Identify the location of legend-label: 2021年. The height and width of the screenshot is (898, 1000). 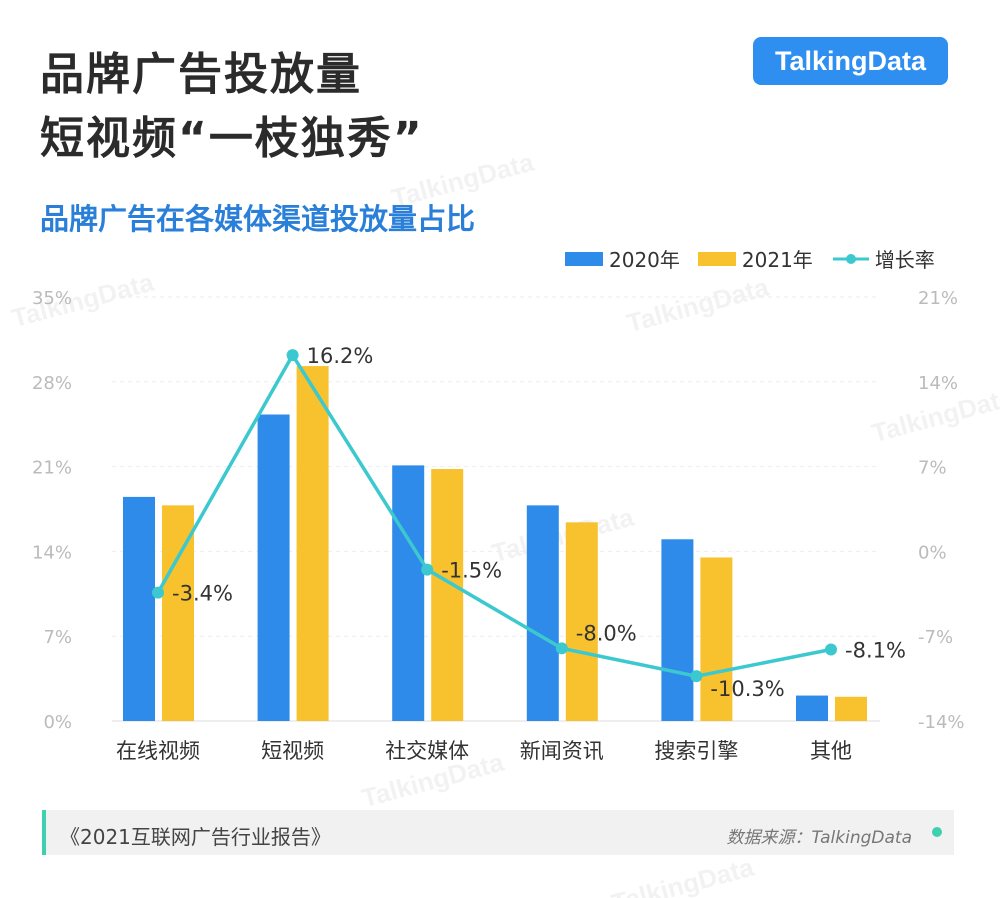
(777, 260).